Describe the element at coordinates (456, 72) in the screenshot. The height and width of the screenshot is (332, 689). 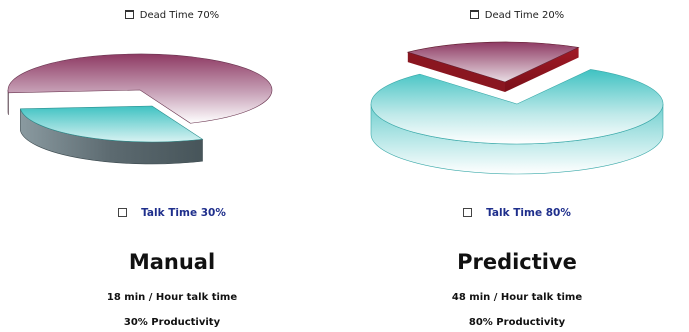
I see `pie-slice-dead-time-edge-left` at that location.